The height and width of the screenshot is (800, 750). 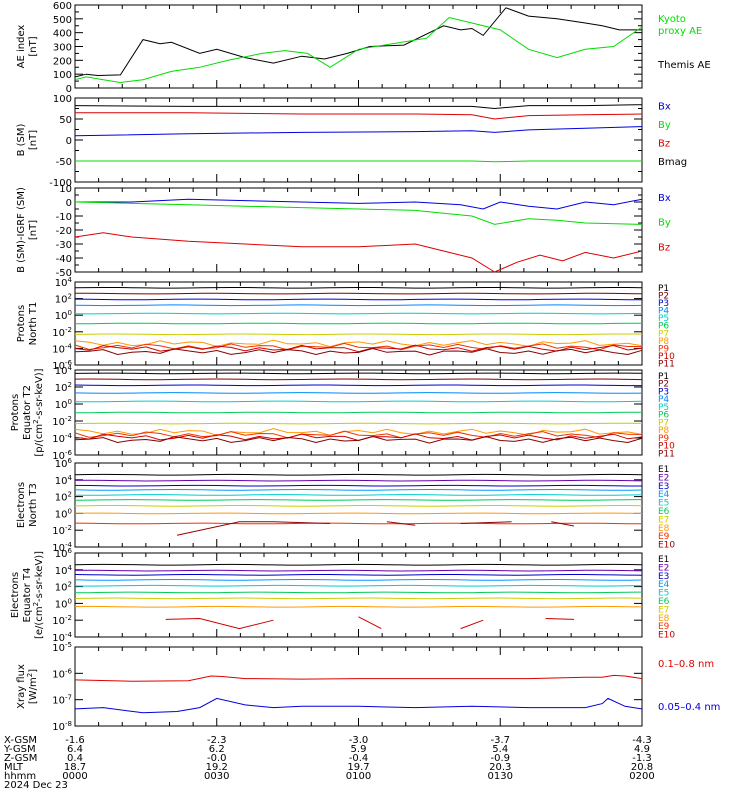 What do you see at coordinates (642, 767) in the screenshot?
I see `orbit-cell: 20.8` at bounding box center [642, 767].